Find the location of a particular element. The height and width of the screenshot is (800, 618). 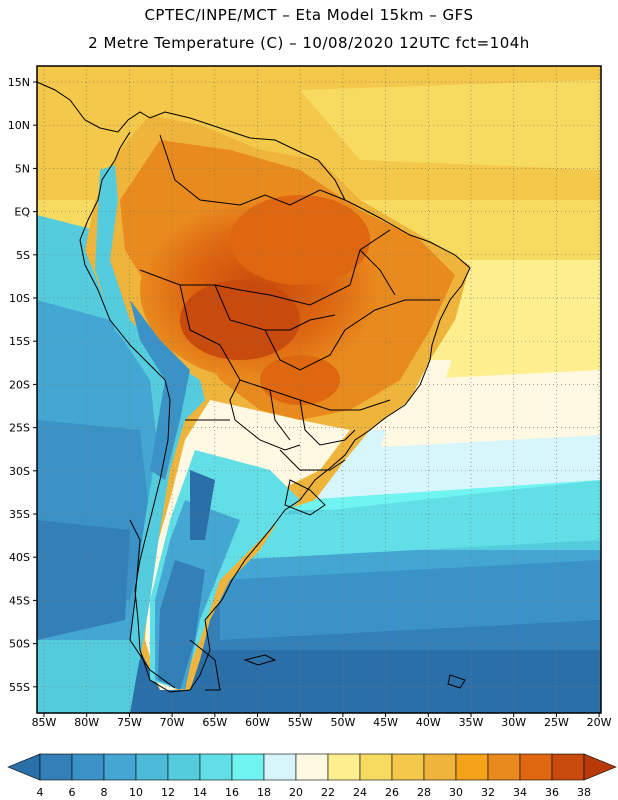

longitude-label: 50W is located at coordinates (342, 722).